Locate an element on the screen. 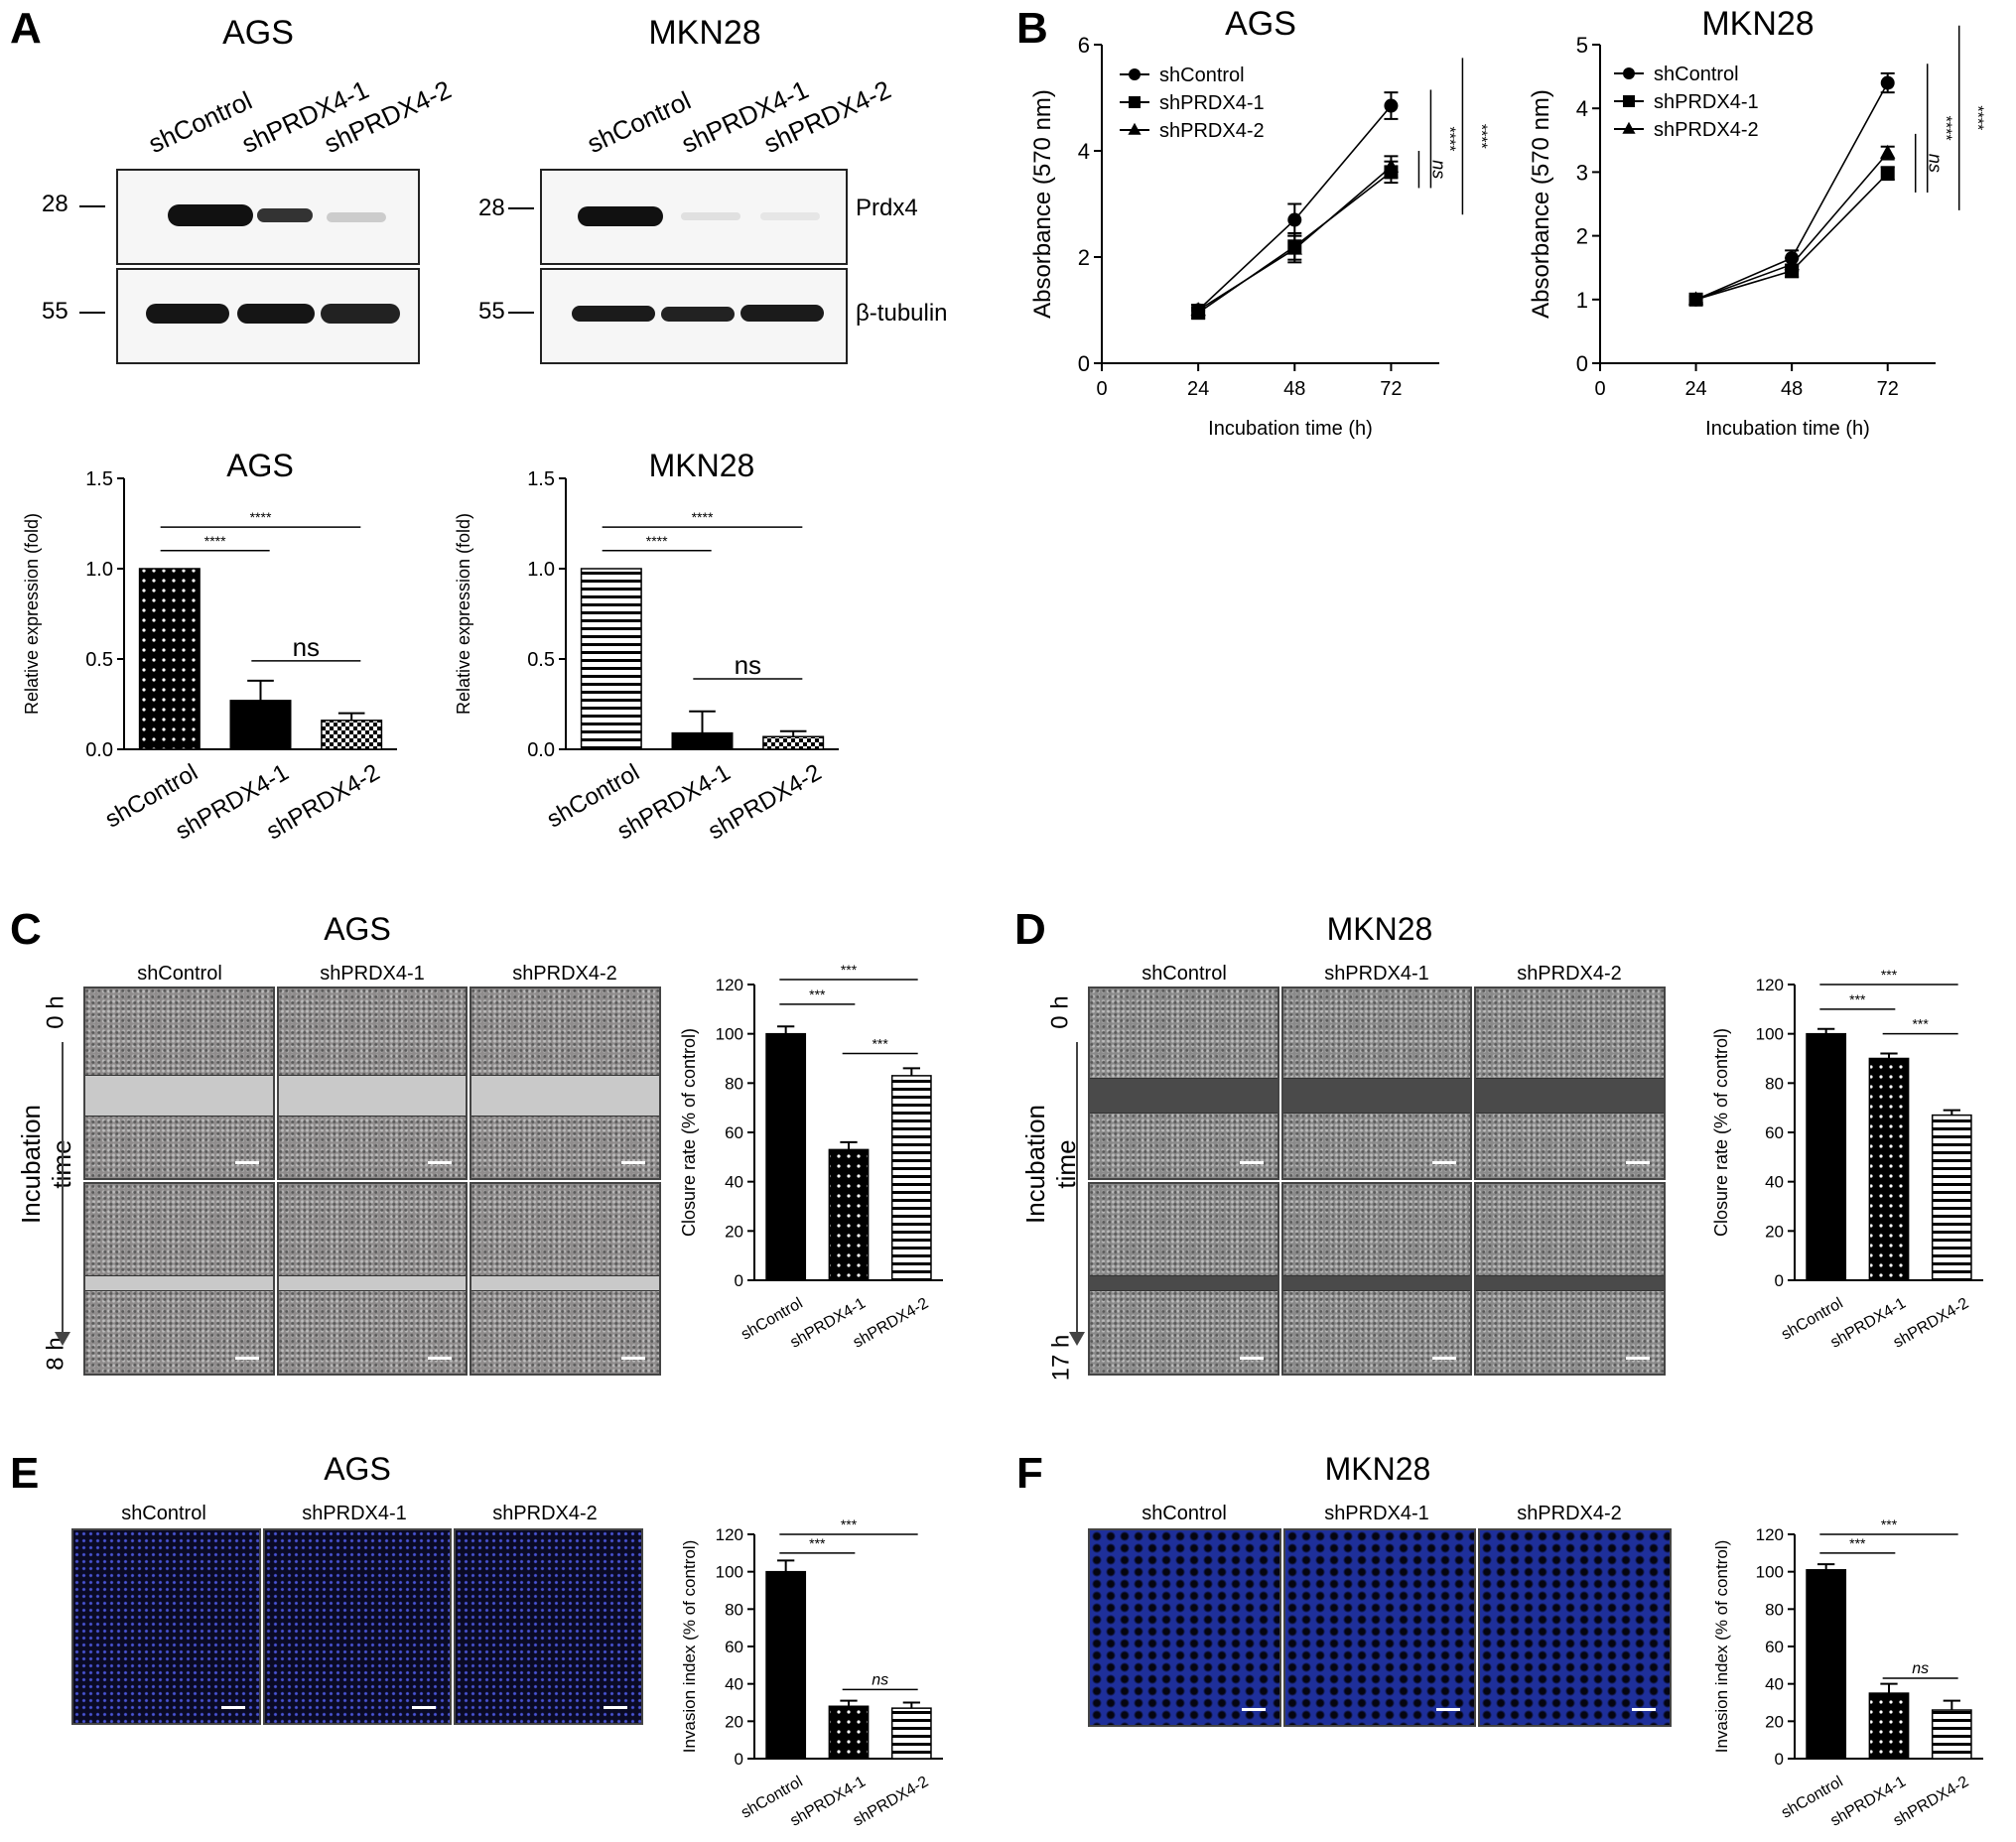 The image size is (2016, 1842). y-axis-label: Relative expression (fold) is located at coordinates (464, 614).